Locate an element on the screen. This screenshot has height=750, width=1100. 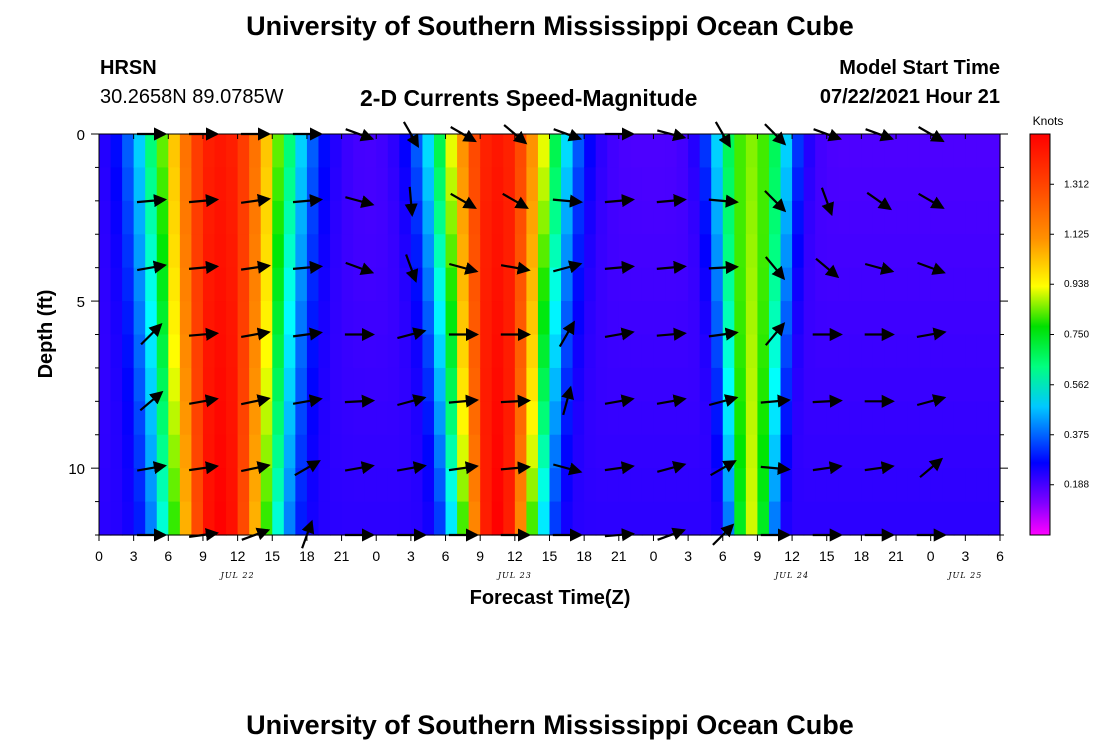
x-tick-label: 21 is located at coordinates (896, 556).